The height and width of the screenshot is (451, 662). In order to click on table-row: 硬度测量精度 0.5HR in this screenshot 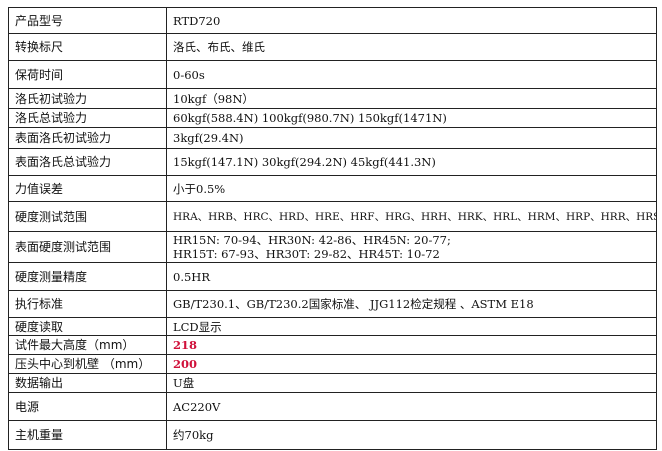, I will do `click(332, 276)`.